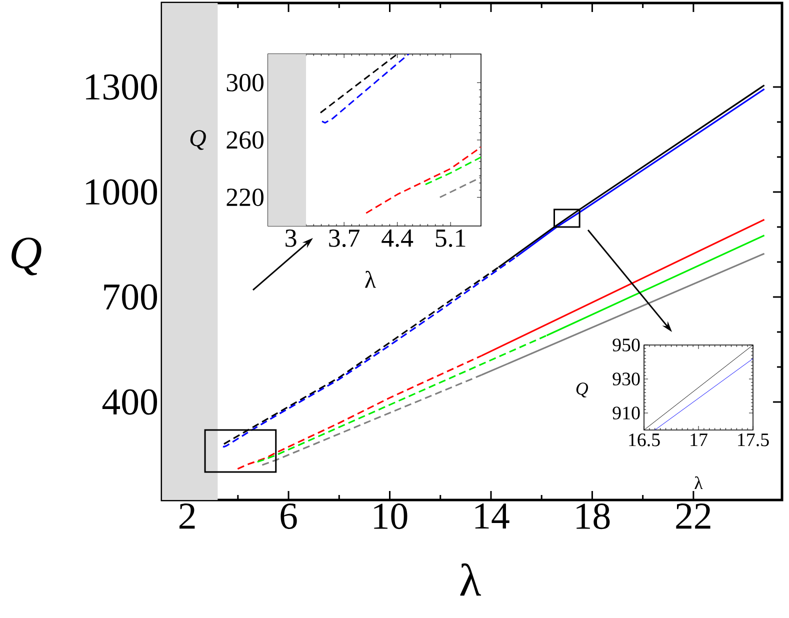 This screenshot has height=618, width=789. Describe the element at coordinates (626, 345) in the screenshot. I see `y-tick-label: 950` at that location.